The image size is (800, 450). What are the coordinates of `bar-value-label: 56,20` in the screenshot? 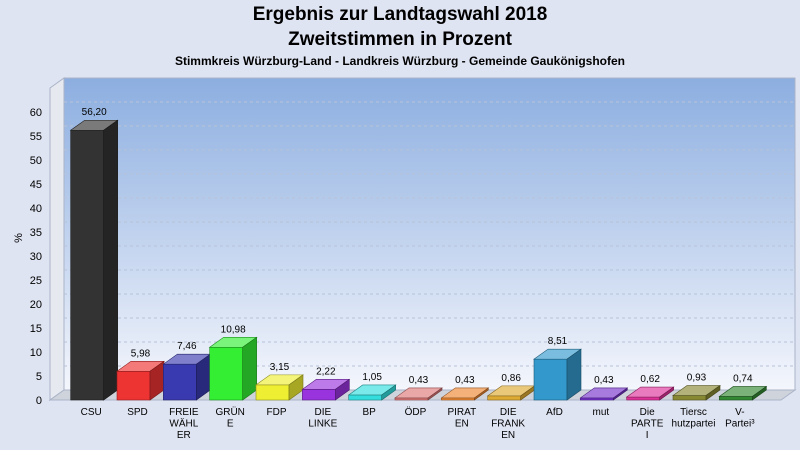 It's located at (94, 112).